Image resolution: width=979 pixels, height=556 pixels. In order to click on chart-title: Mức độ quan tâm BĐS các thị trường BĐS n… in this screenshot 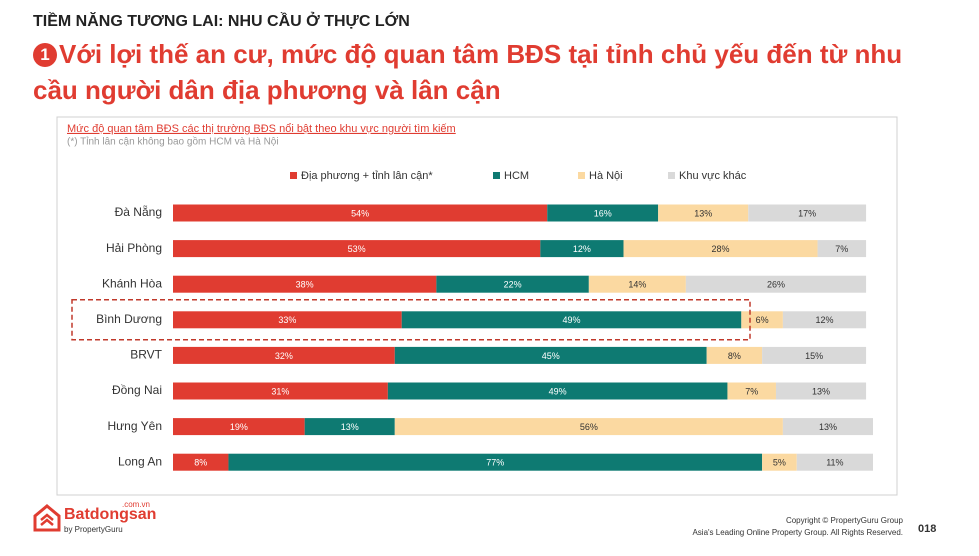, I will do `click(261, 129)`.